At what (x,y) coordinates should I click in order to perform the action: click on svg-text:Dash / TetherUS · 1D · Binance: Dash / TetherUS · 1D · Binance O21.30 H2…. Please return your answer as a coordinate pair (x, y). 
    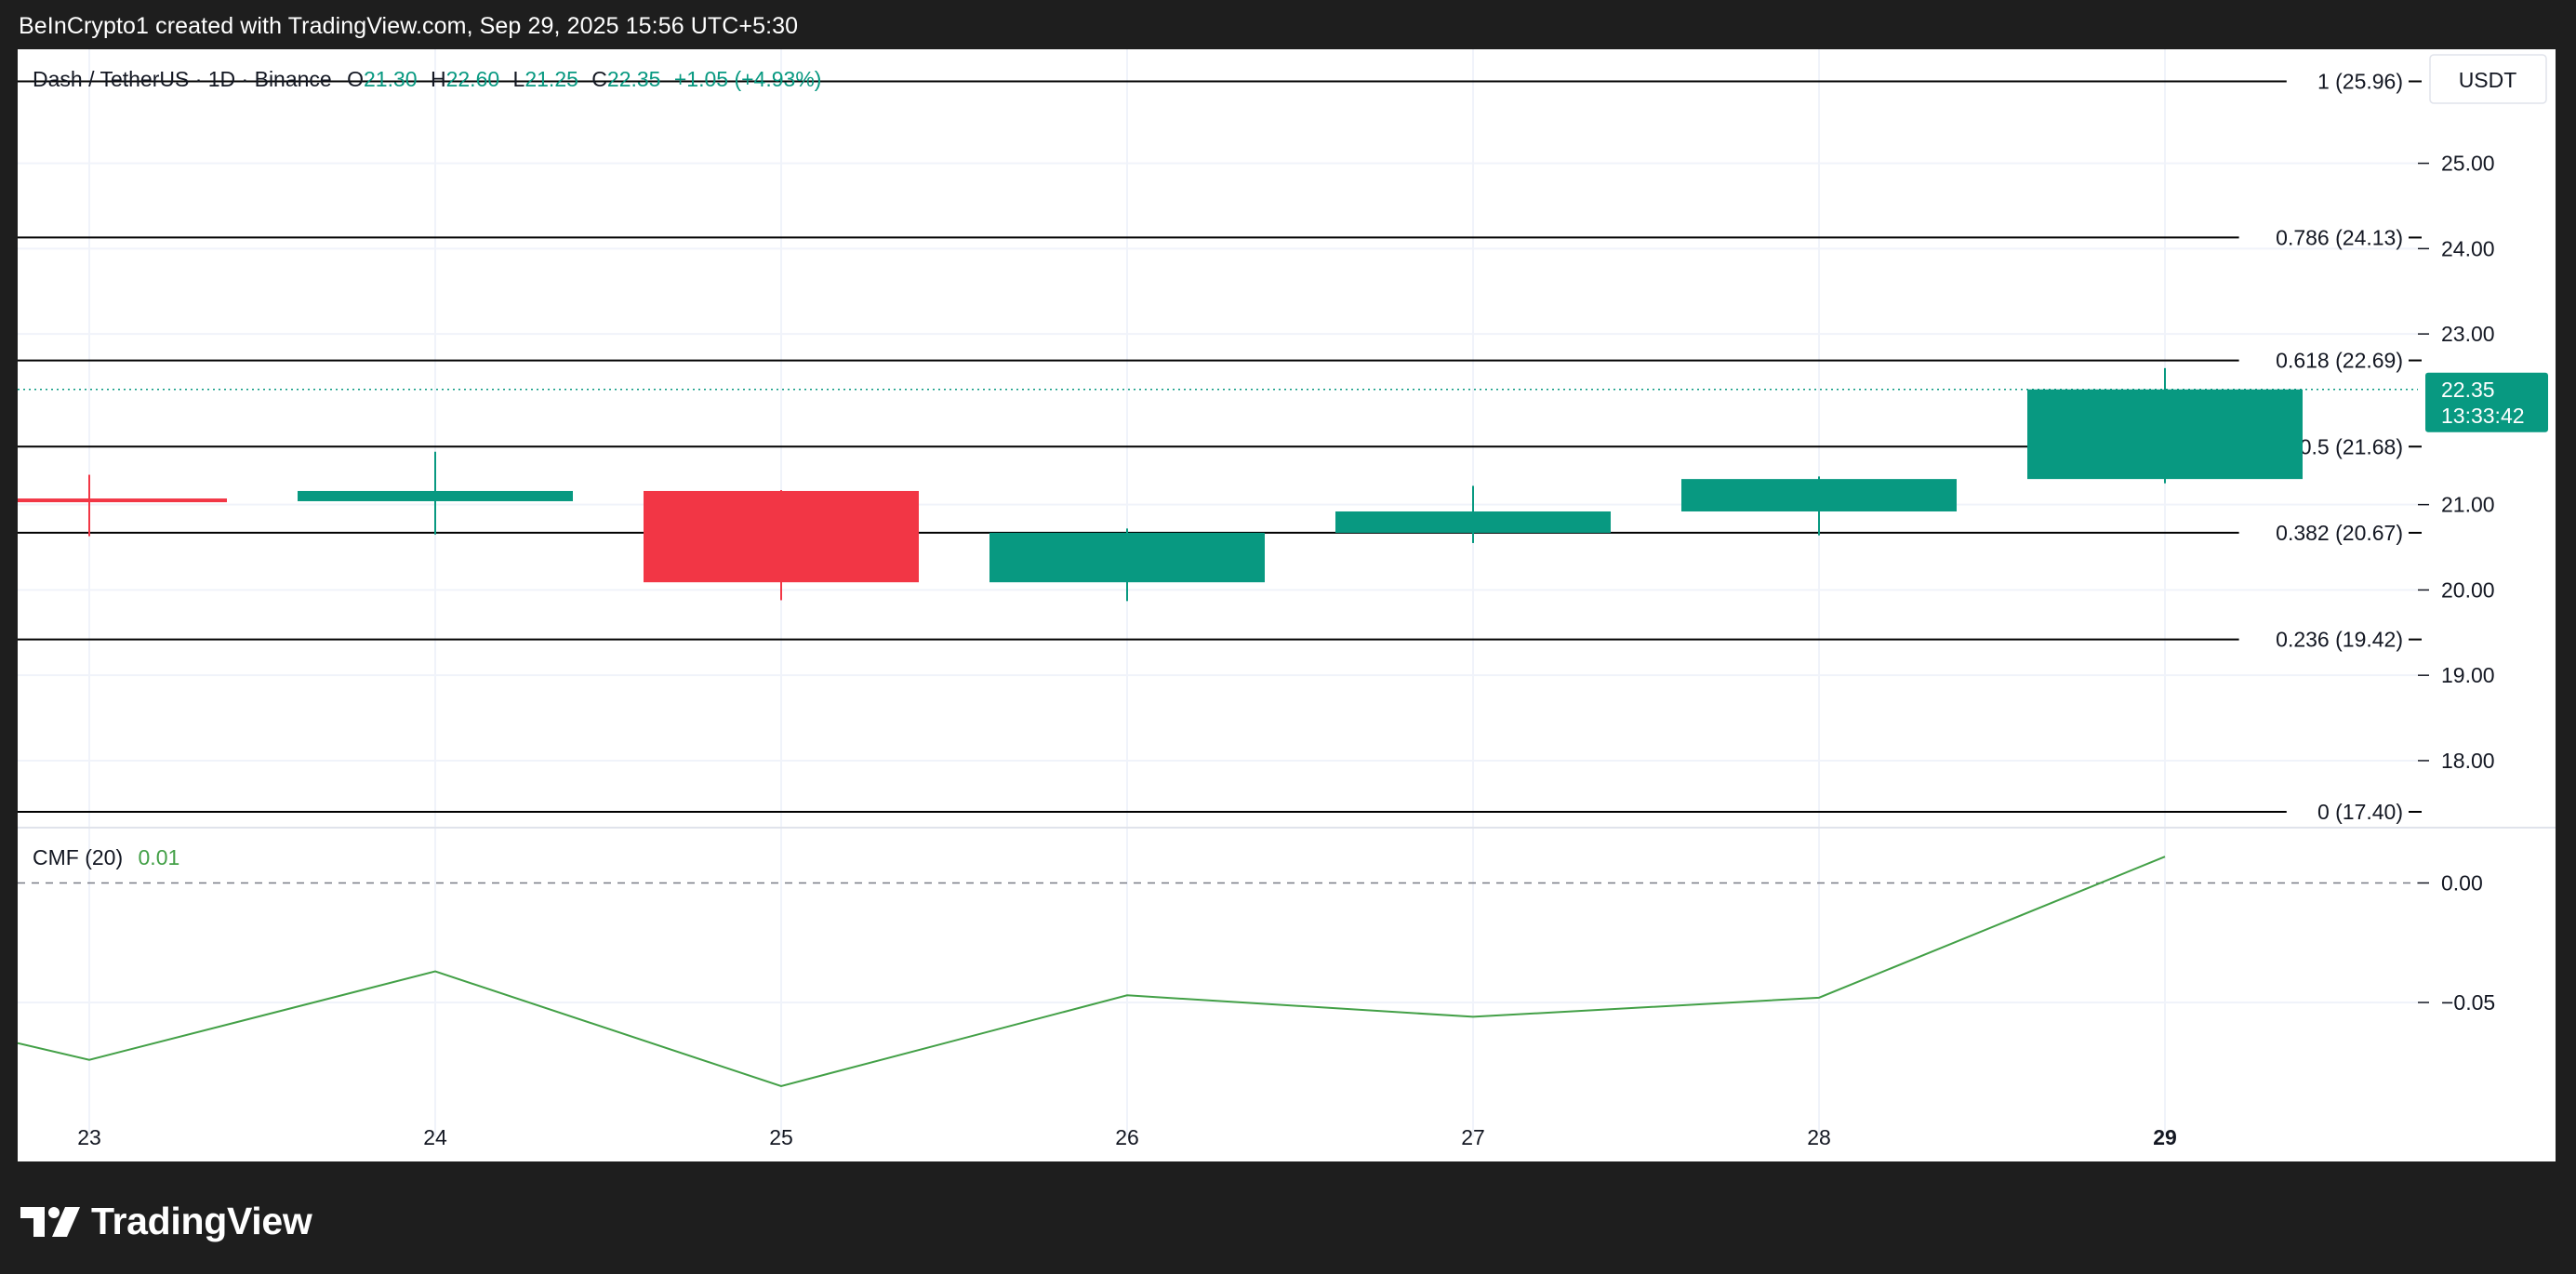
    Looking at the image, I should click on (427, 79).